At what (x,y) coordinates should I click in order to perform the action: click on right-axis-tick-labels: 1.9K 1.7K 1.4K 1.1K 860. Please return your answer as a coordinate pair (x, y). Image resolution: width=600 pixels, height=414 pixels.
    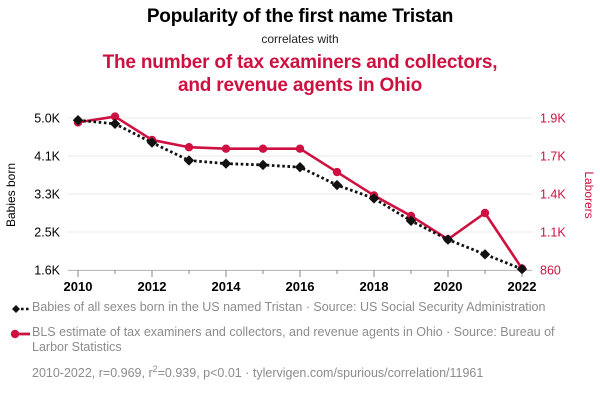
    Looking at the image, I should click on (553, 195).